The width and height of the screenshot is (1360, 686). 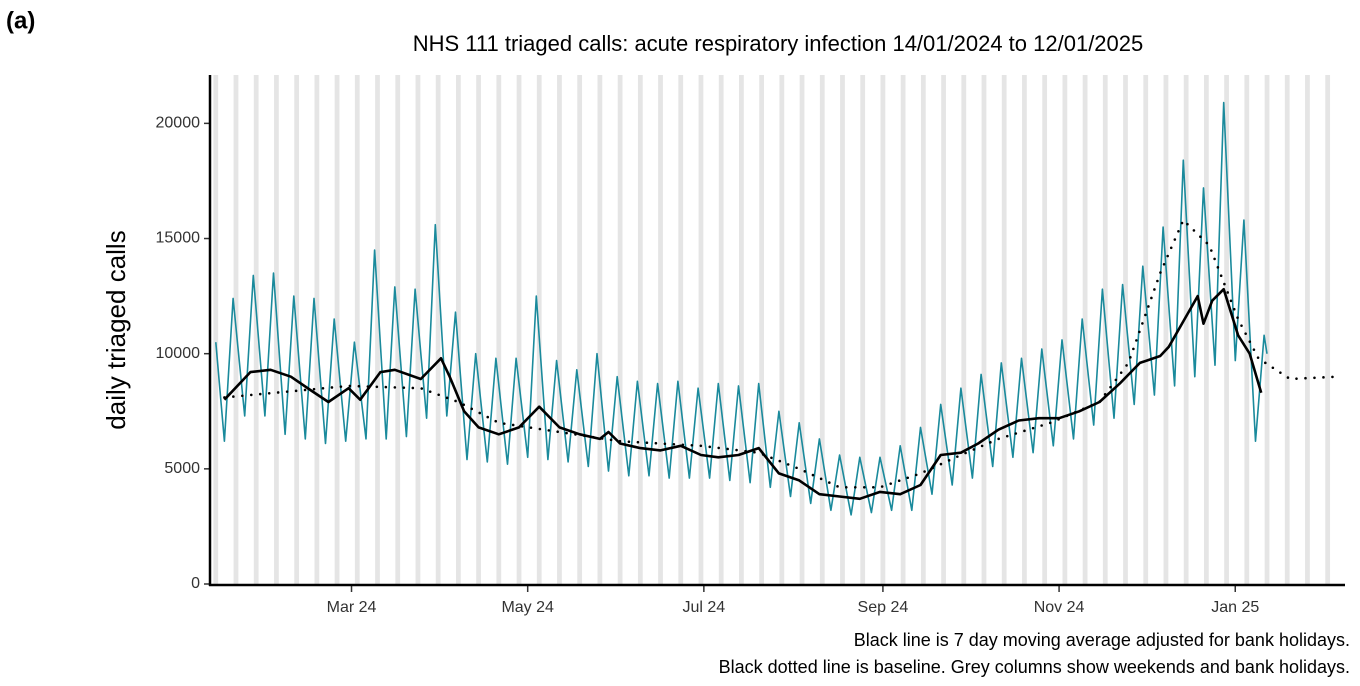 I want to click on x-tick-label: May 24, so click(x=527, y=607).